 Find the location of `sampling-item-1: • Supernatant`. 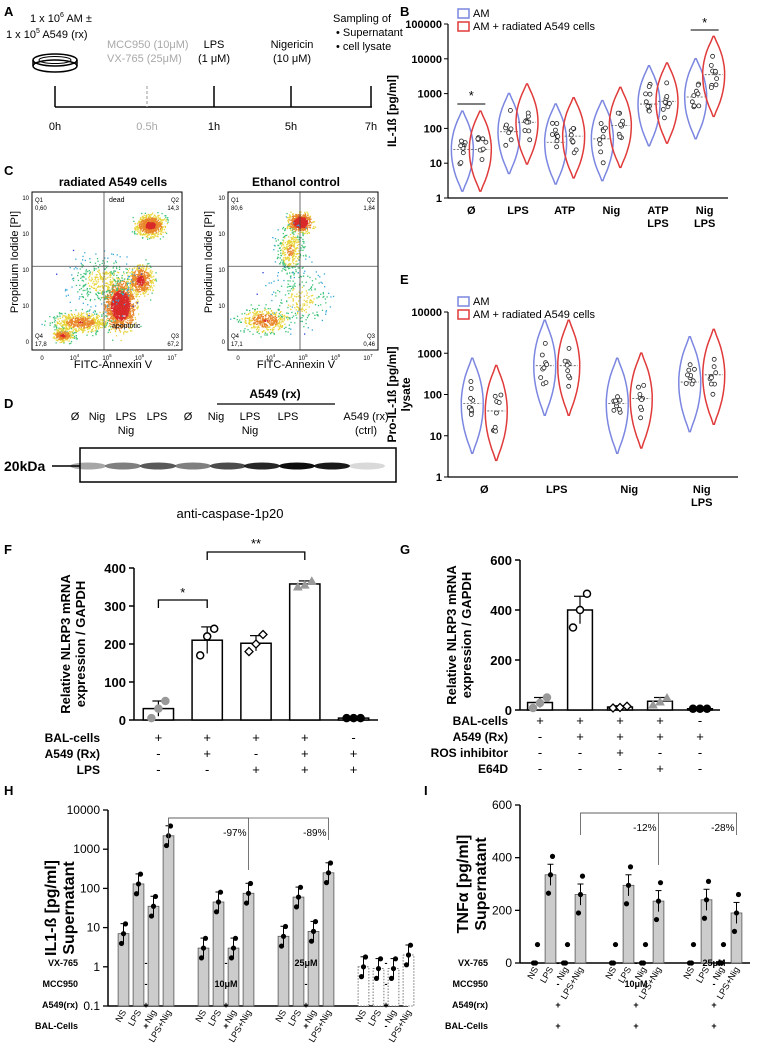

sampling-item-1: • Supernatant is located at coordinates (369, 33).